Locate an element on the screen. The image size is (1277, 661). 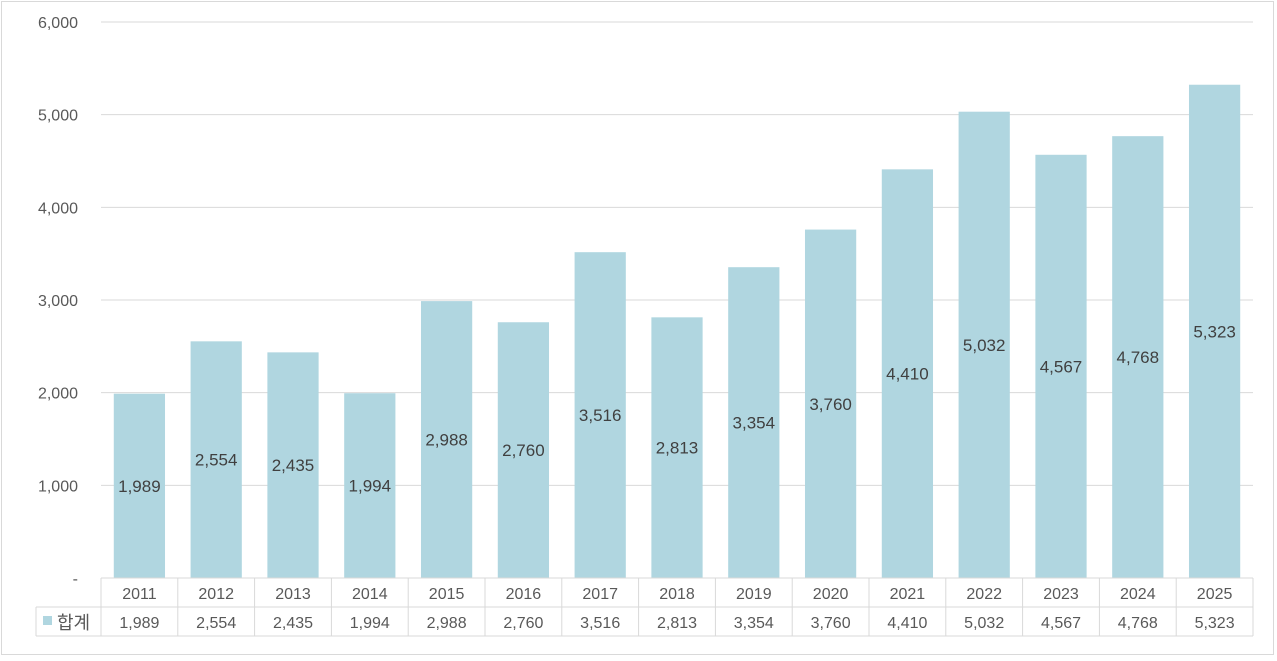
x-category-label: 2024 is located at coordinates (1138, 594).